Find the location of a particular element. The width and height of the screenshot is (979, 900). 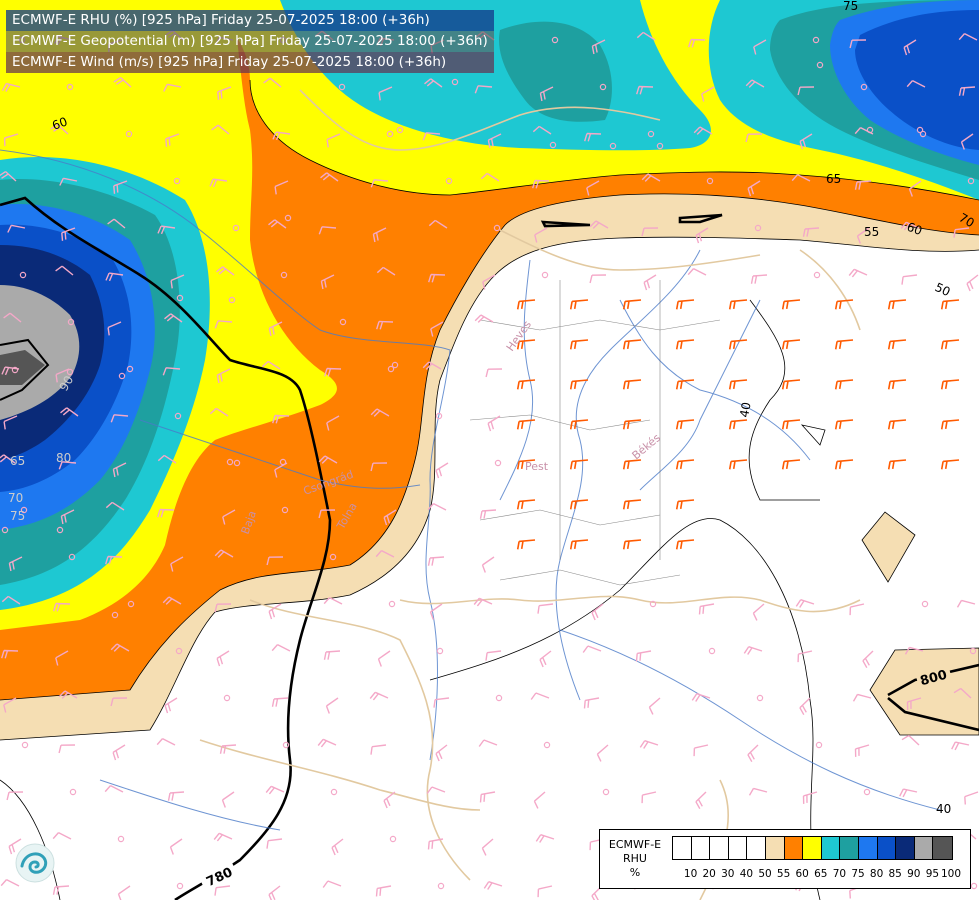

place-label-pest: Pest is located at coordinates (537, 466).